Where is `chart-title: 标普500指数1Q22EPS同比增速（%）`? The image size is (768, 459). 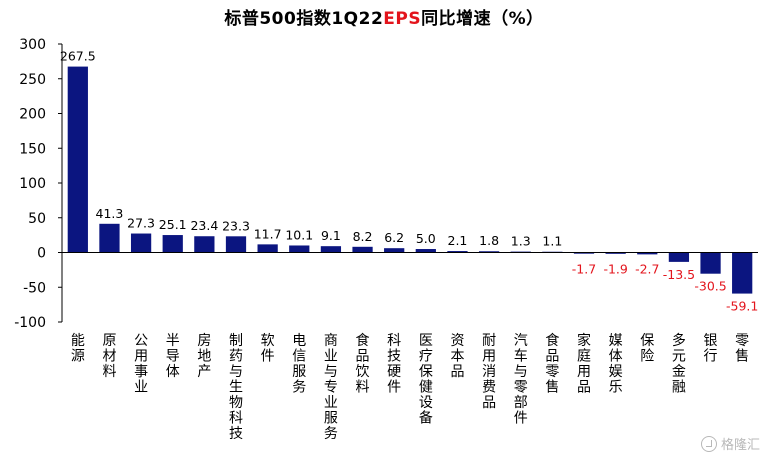
chart-title: 标普500指数1Q22EPS同比增速（%） is located at coordinates (384, 16).